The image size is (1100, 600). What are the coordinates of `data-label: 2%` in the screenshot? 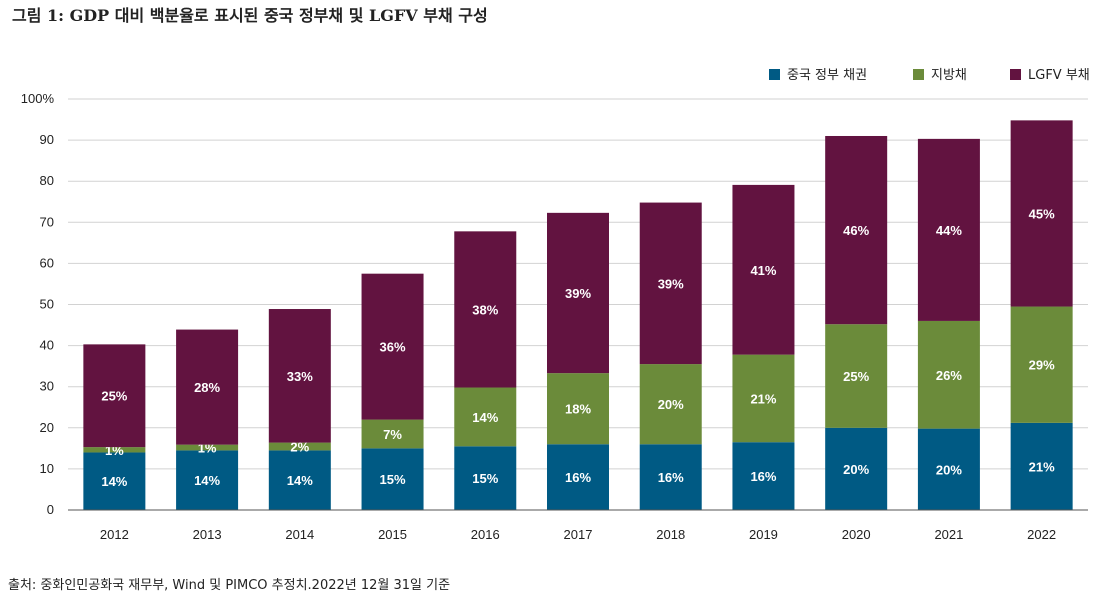 It's located at (299, 447).